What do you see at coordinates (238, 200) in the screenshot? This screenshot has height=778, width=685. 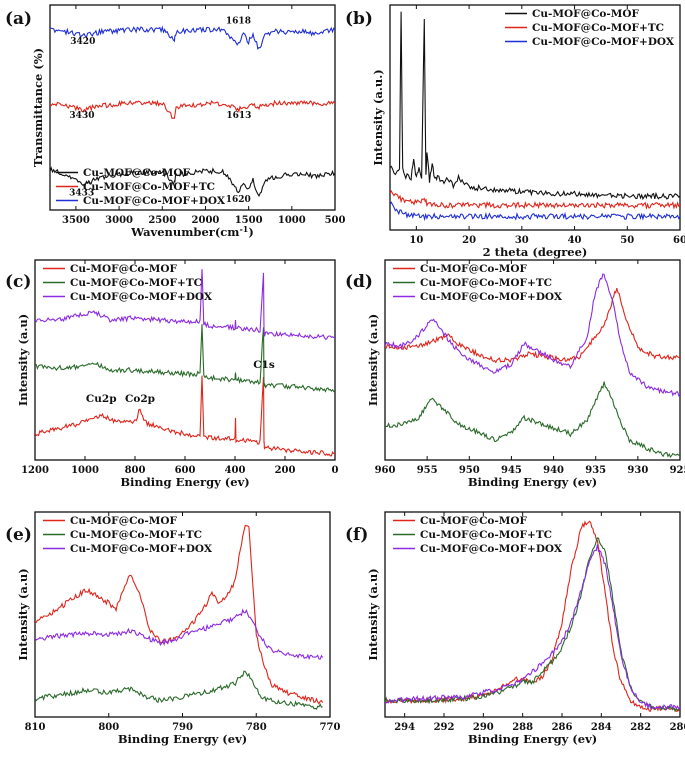 I see `peak-annotation: 1620` at bounding box center [238, 200].